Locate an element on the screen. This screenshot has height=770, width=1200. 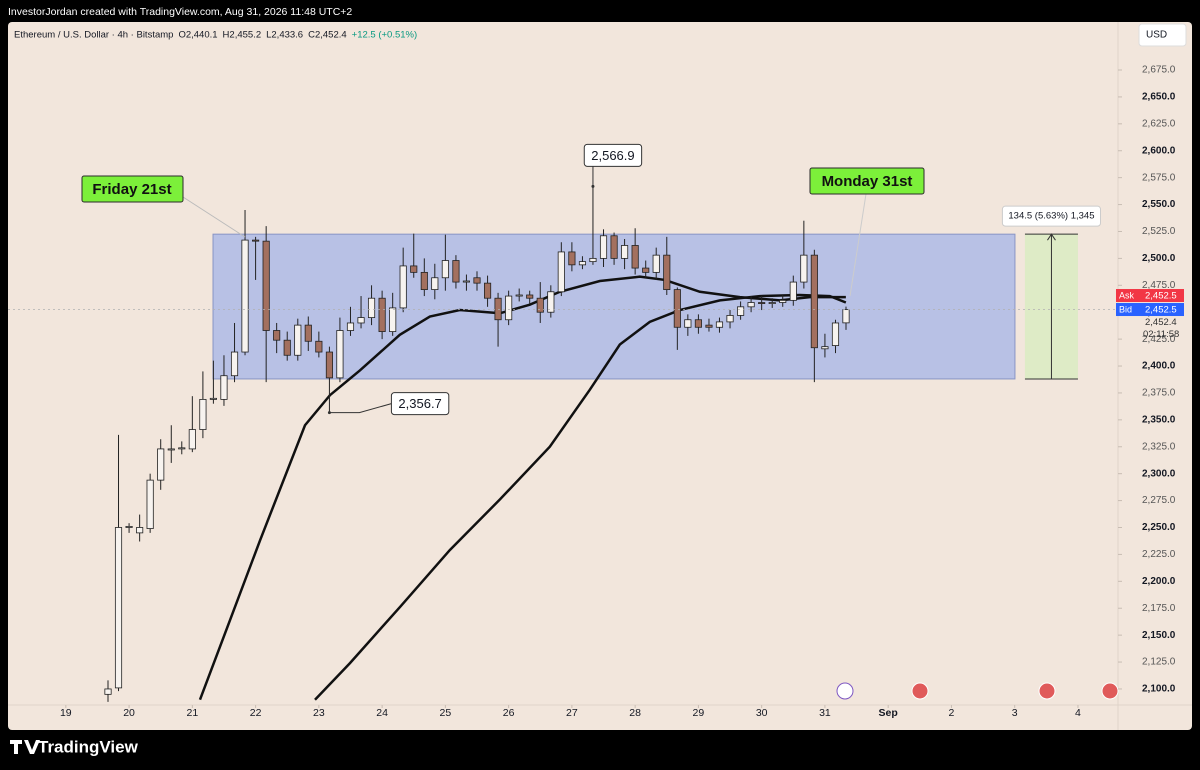
legend-item: H2,455.2 is located at coordinates (242, 35).